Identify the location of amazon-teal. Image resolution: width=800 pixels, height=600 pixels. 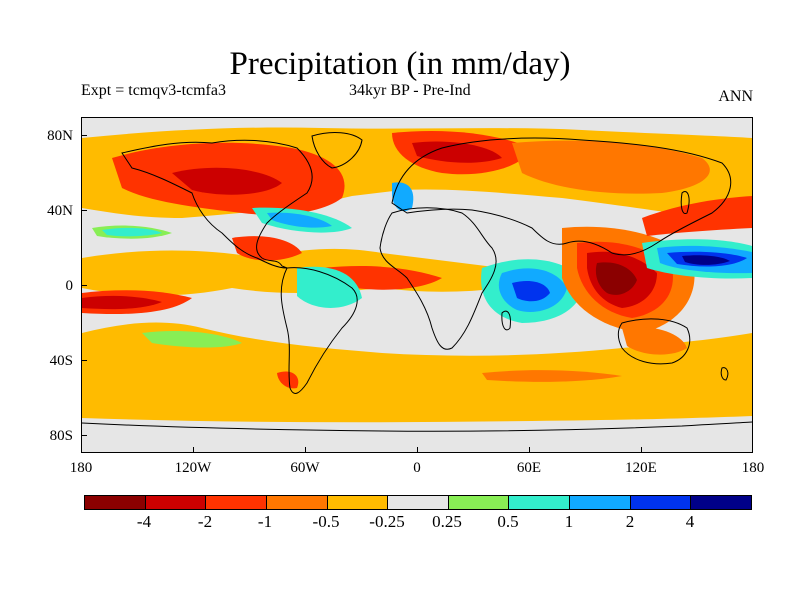
(329, 287).